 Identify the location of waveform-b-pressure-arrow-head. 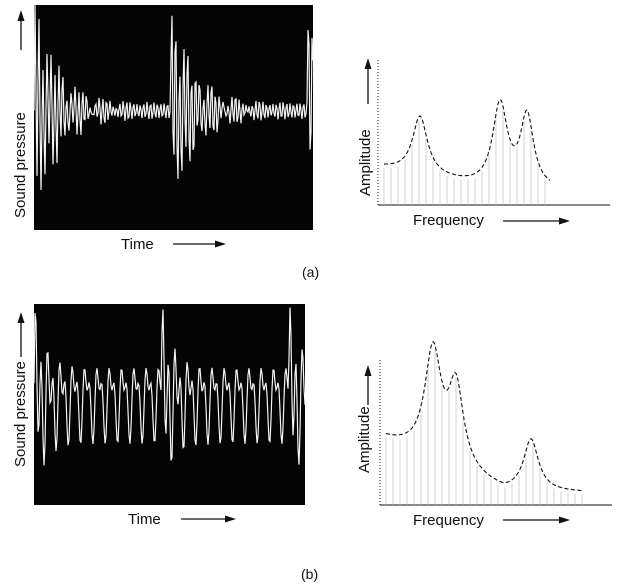
(21, 317).